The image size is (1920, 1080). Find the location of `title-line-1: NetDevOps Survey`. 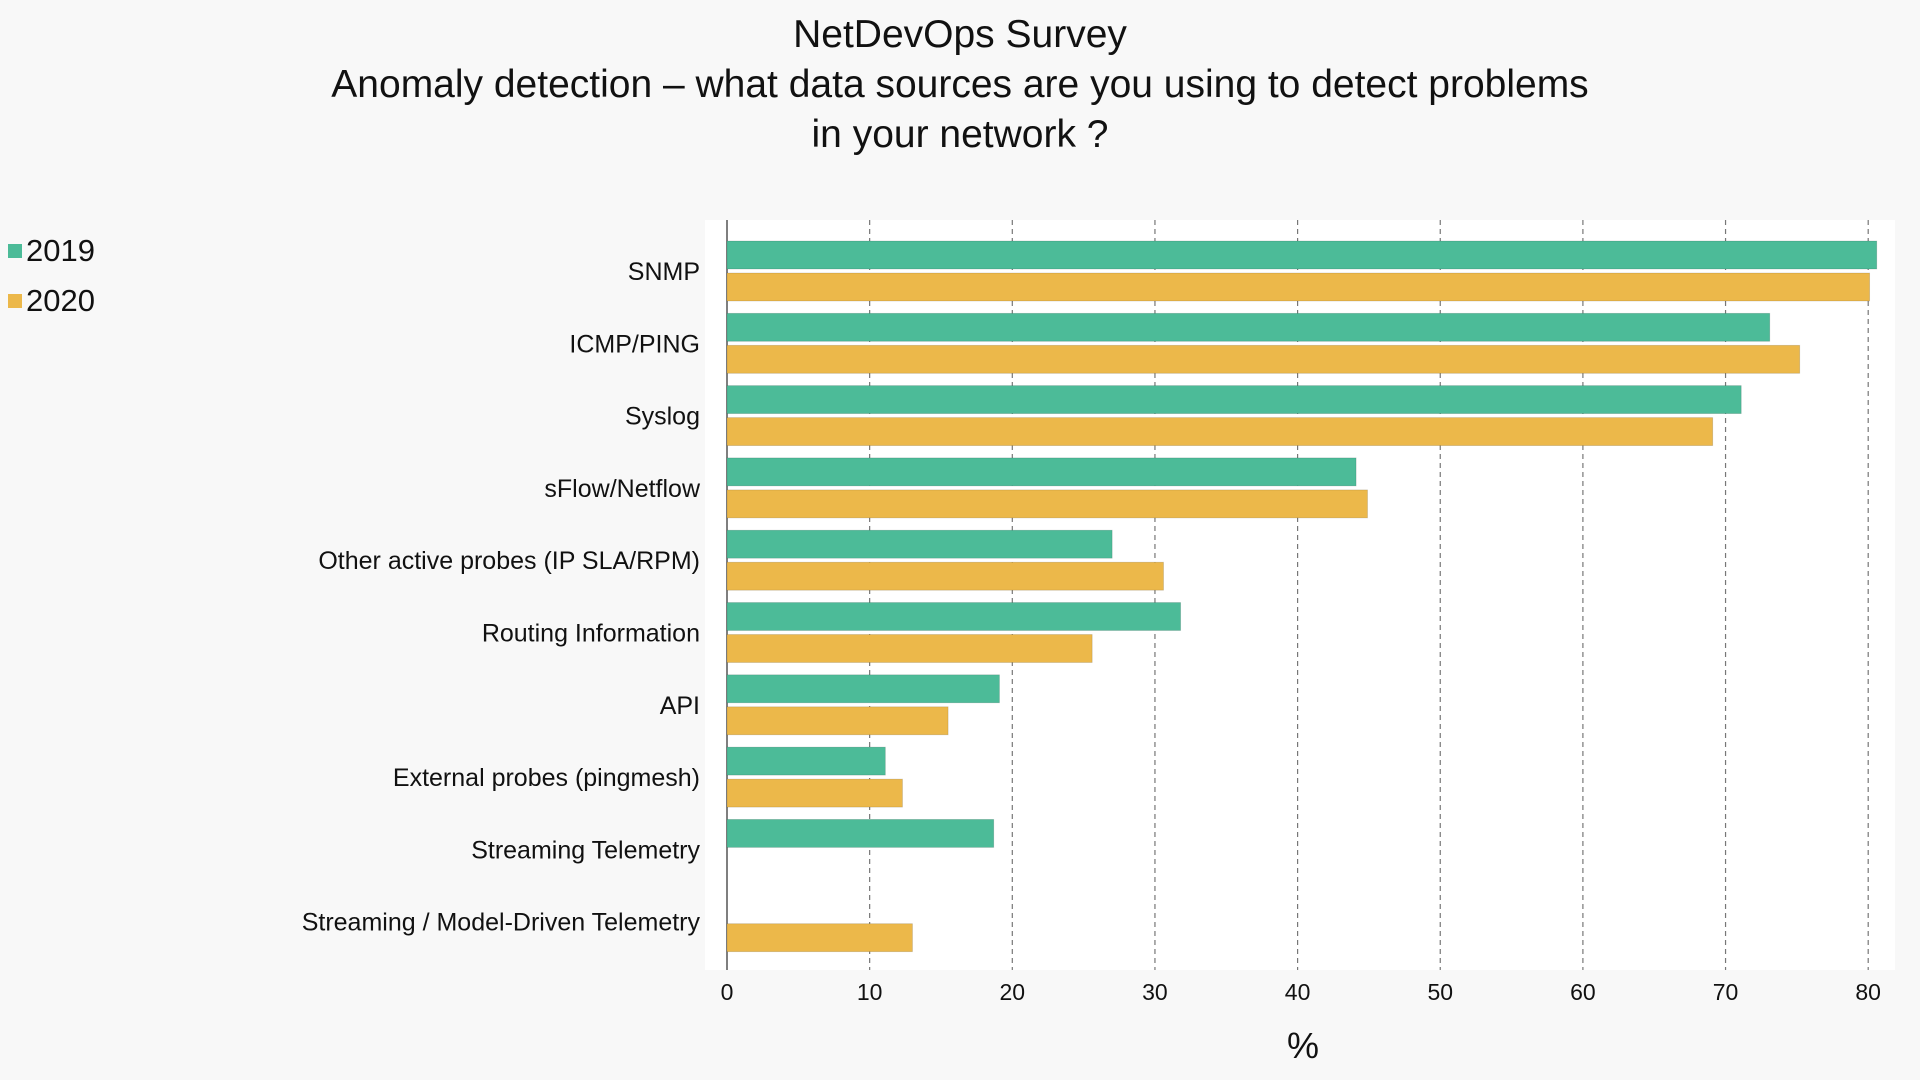

title-line-1: NetDevOps Survey is located at coordinates (960, 34).